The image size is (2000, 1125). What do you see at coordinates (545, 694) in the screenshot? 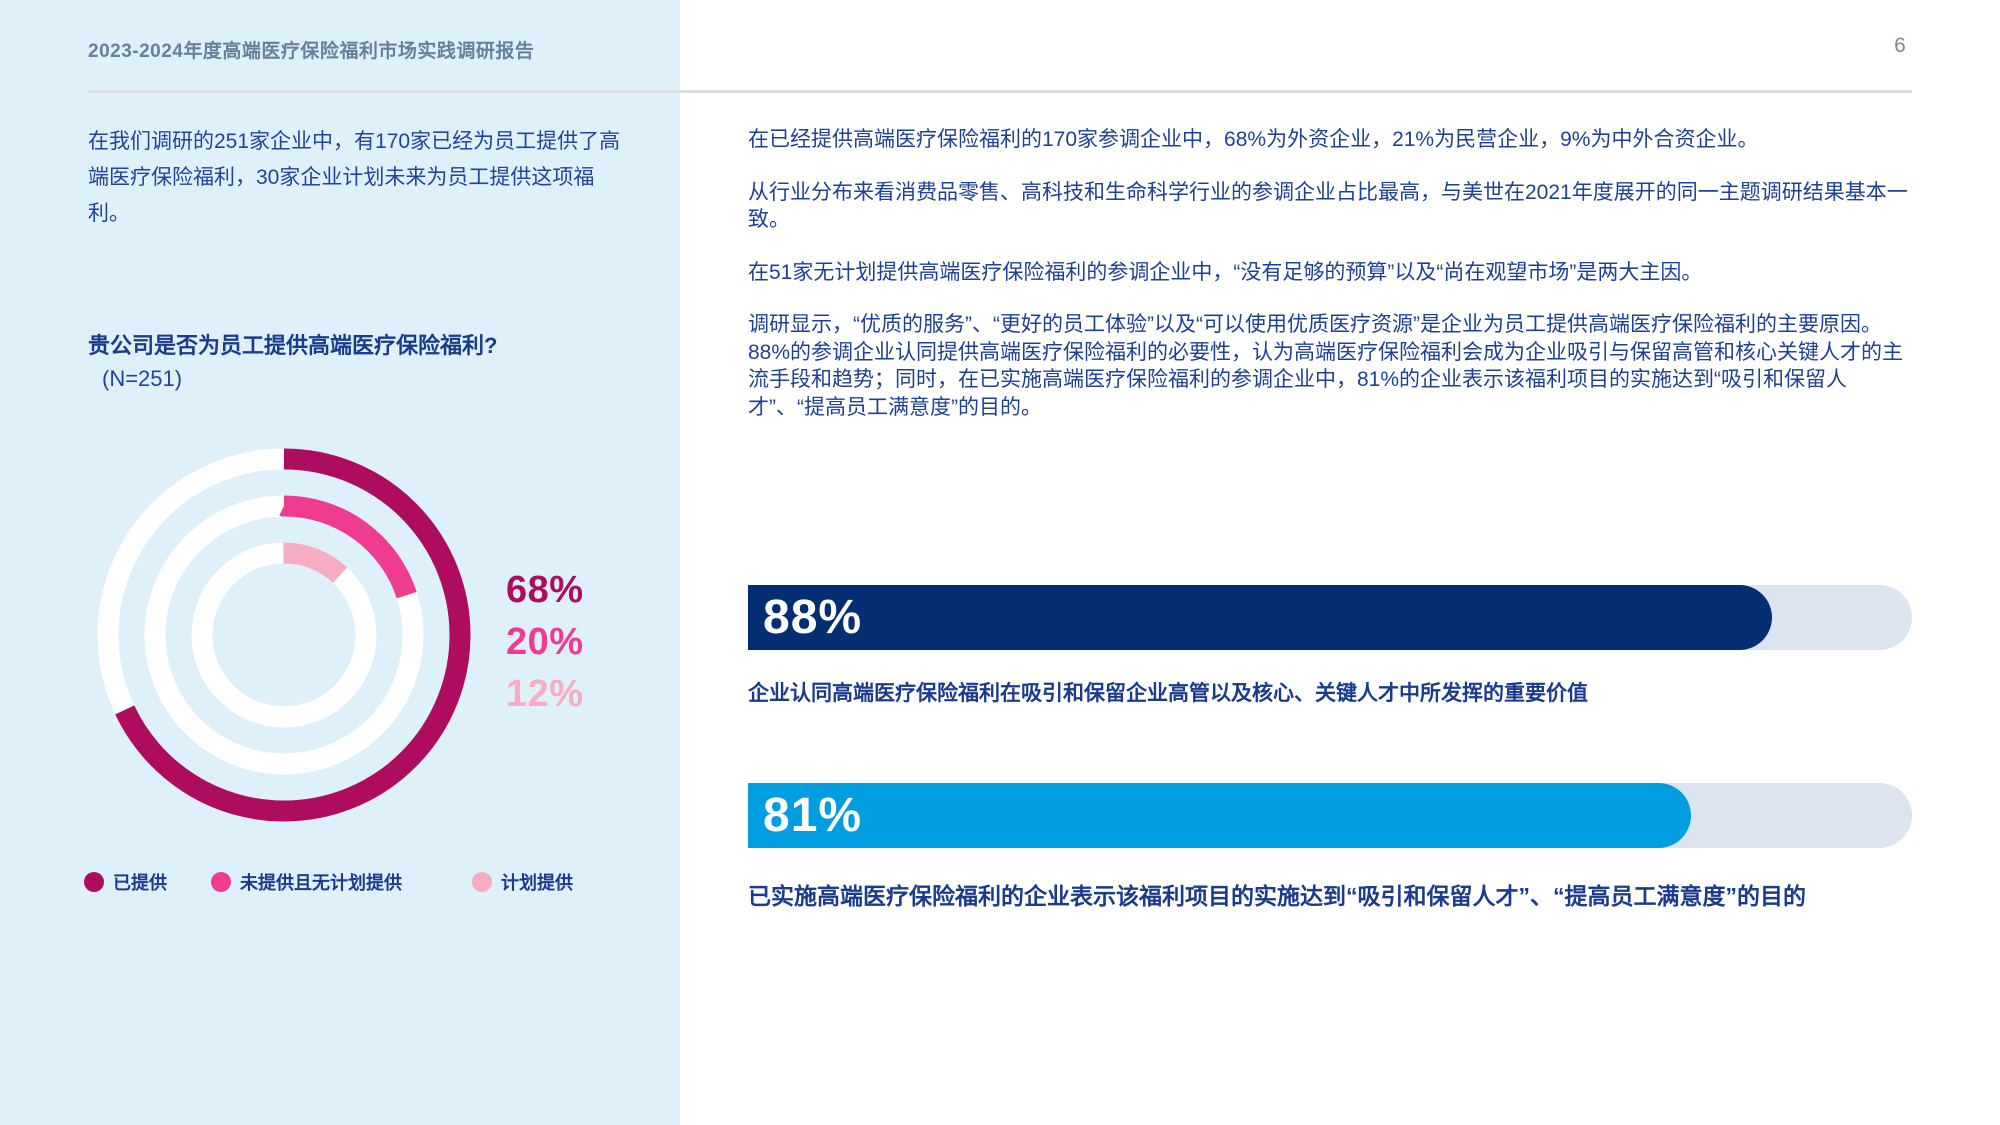
I see `percentage-label-planned: 12%` at bounding box center [545, 694].